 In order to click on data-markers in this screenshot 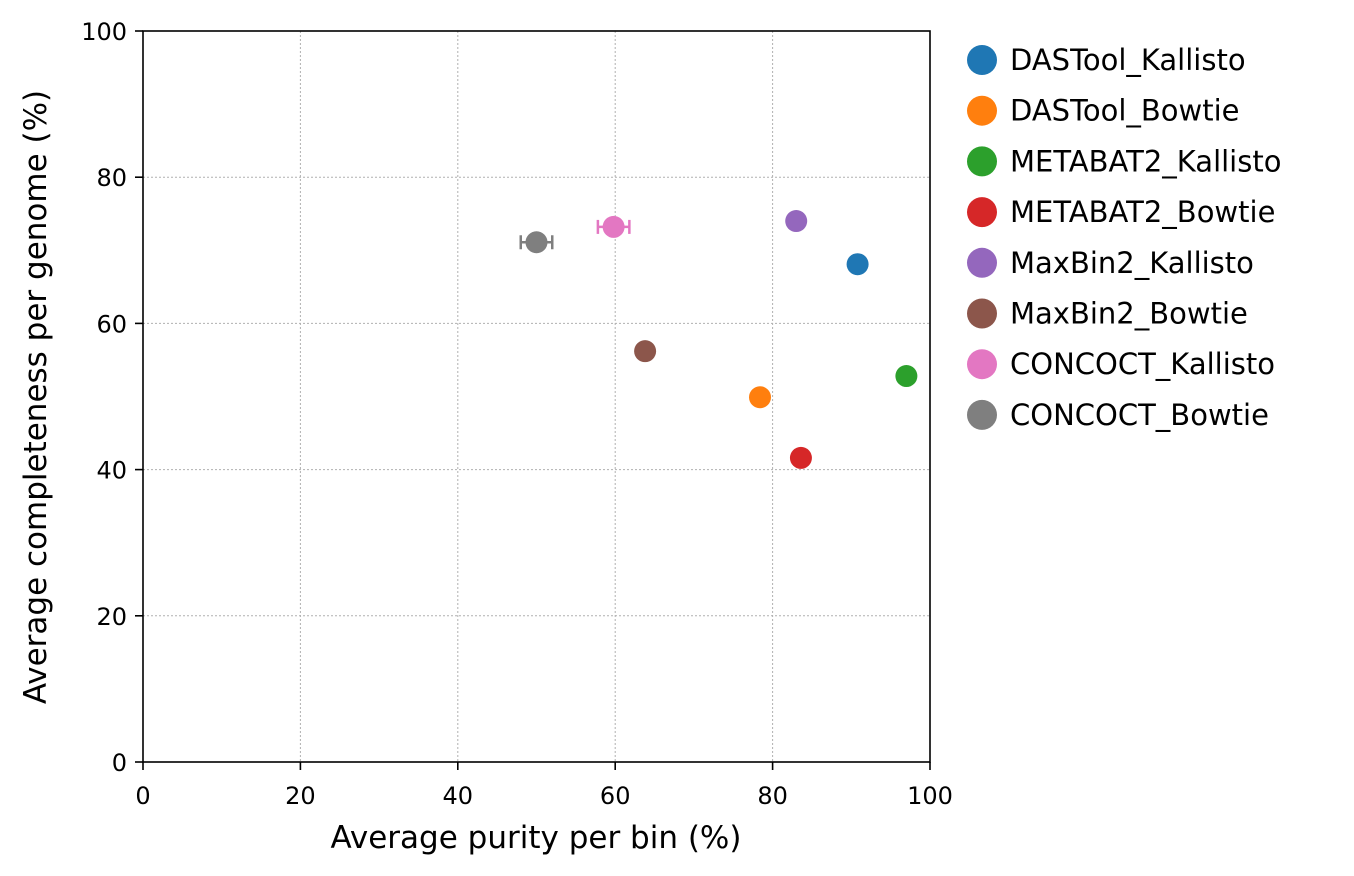, I will do `click(718, 339)`.